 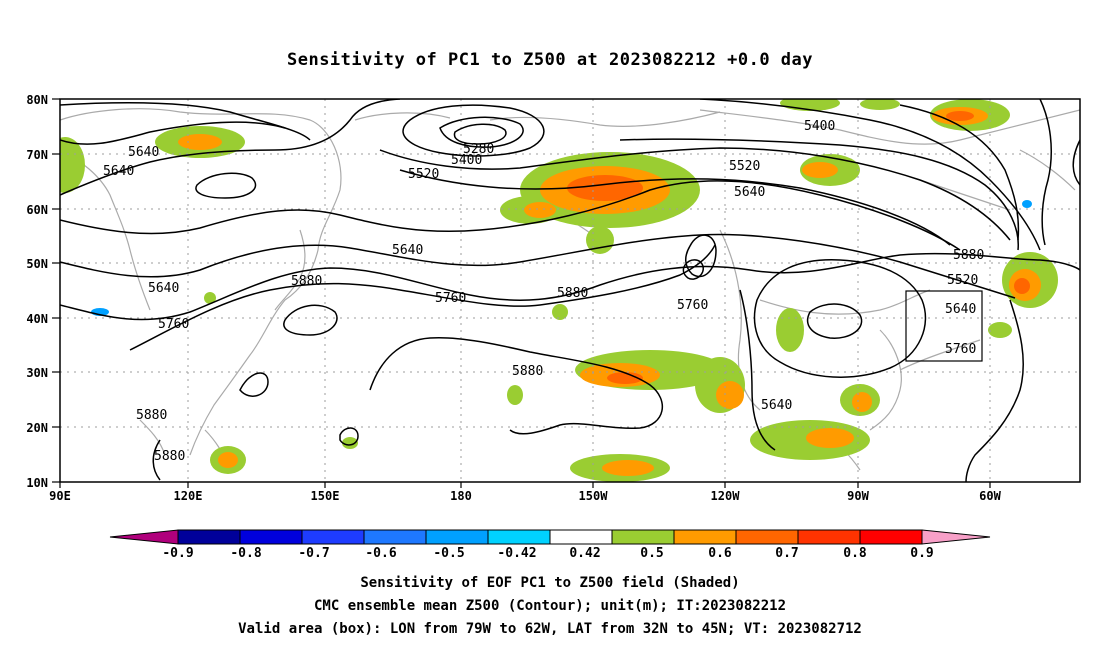 What do you see at coordinates (720, 553) in the screenshot?
I see `colorbar-tick: 0.6` at bounding box center [720, 553].